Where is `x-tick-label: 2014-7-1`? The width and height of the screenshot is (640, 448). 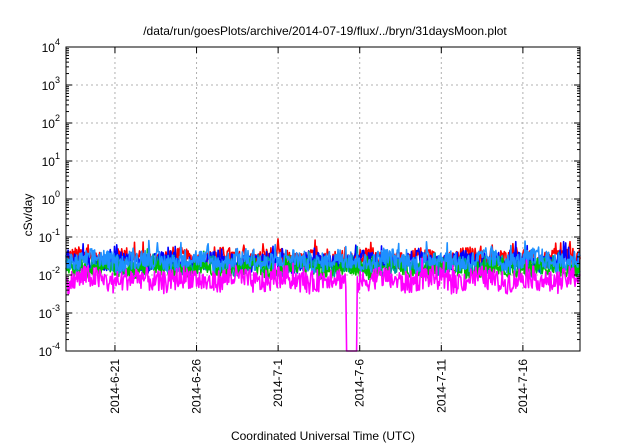 x-tick-label: 2014-7-1 is located at coordinates (278, 383).